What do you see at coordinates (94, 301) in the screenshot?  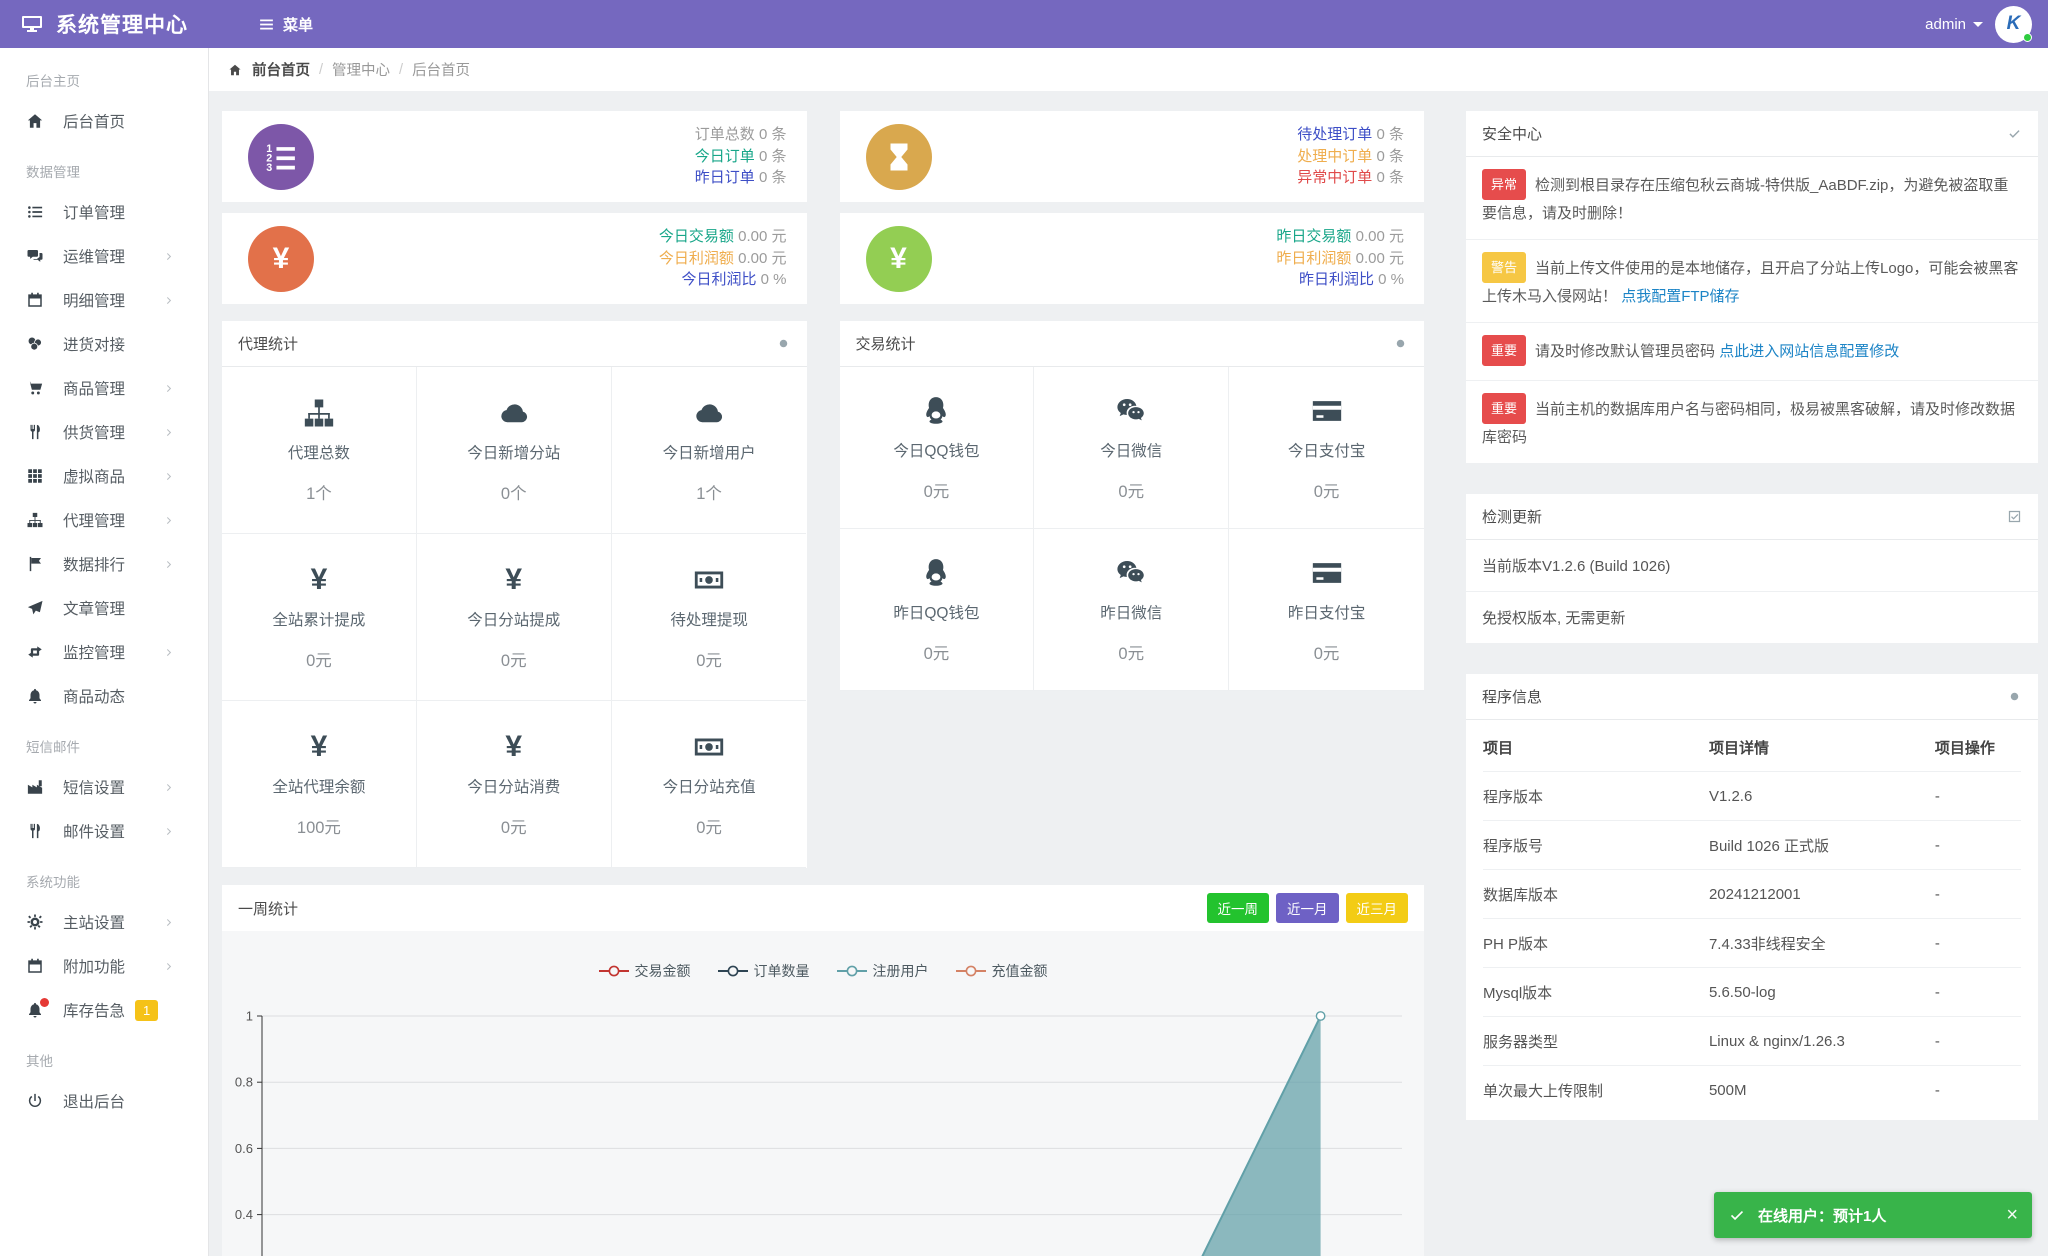 I see `sidebar-item-label: 明细管理` at bounding box center [94, 301].